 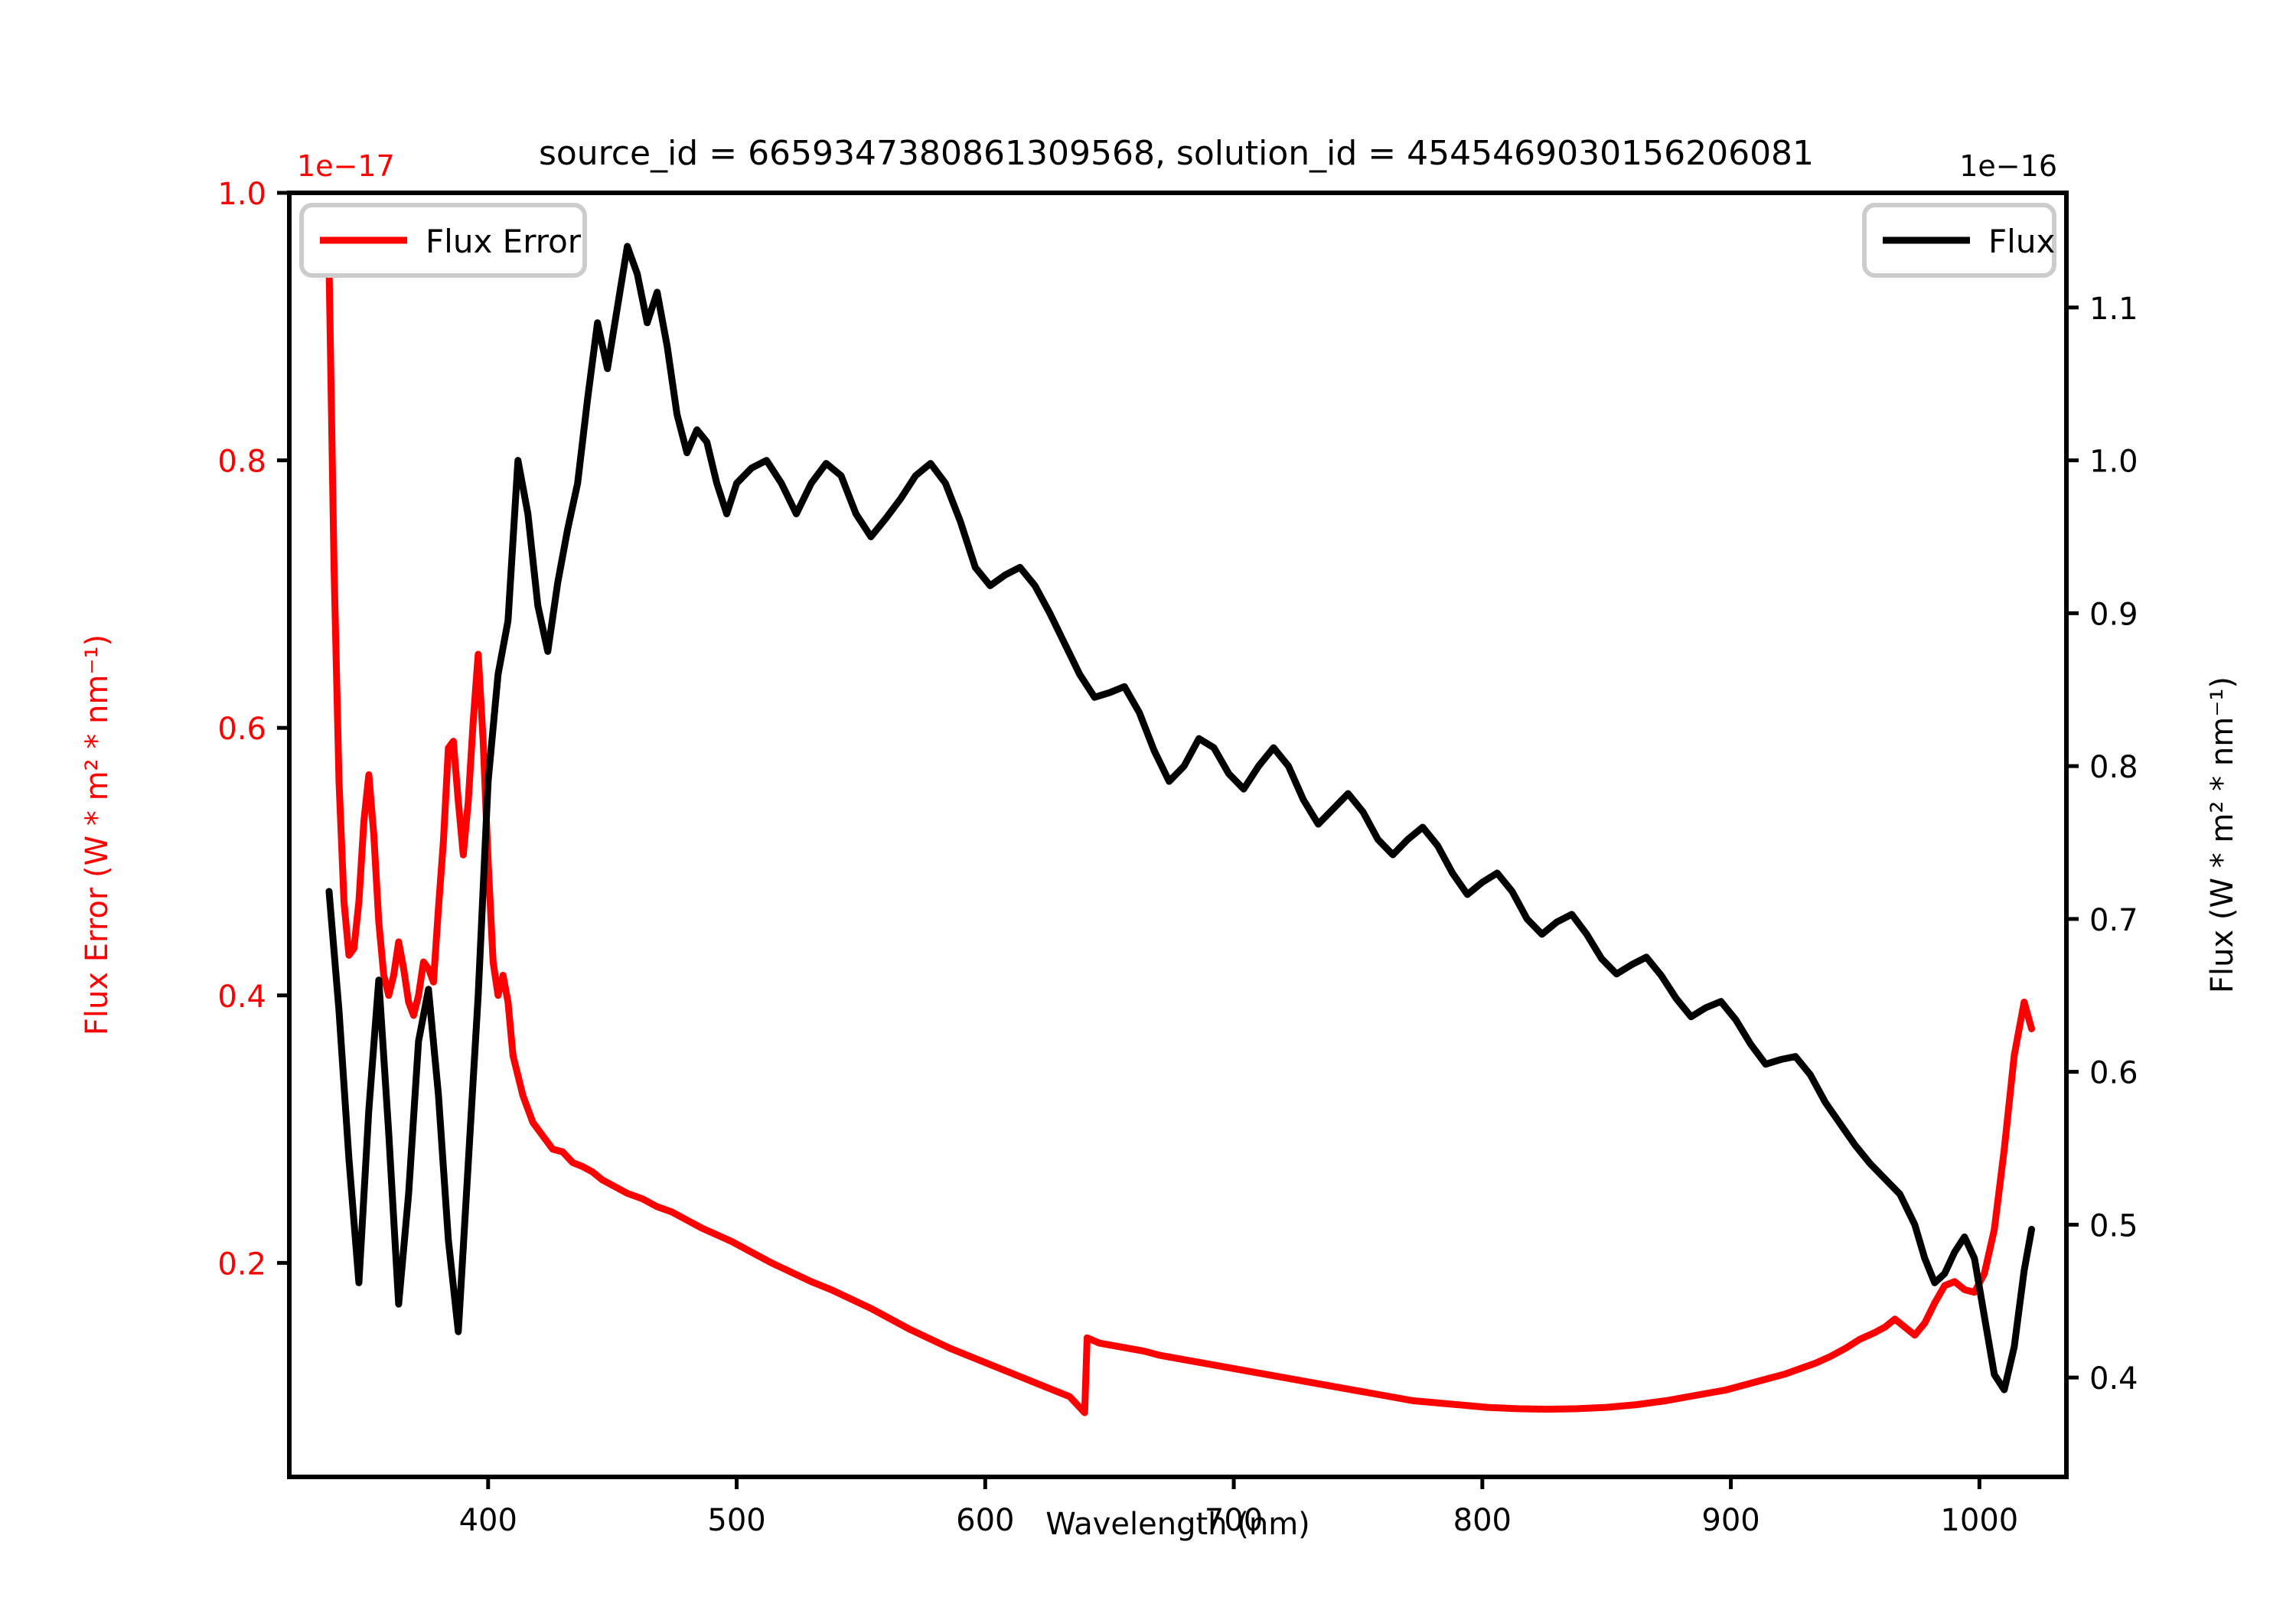 What do you see at coordinates (488, 1520) in the screenshot?
I see `x-tick-label: 400` at bounding box center [488, 1520].